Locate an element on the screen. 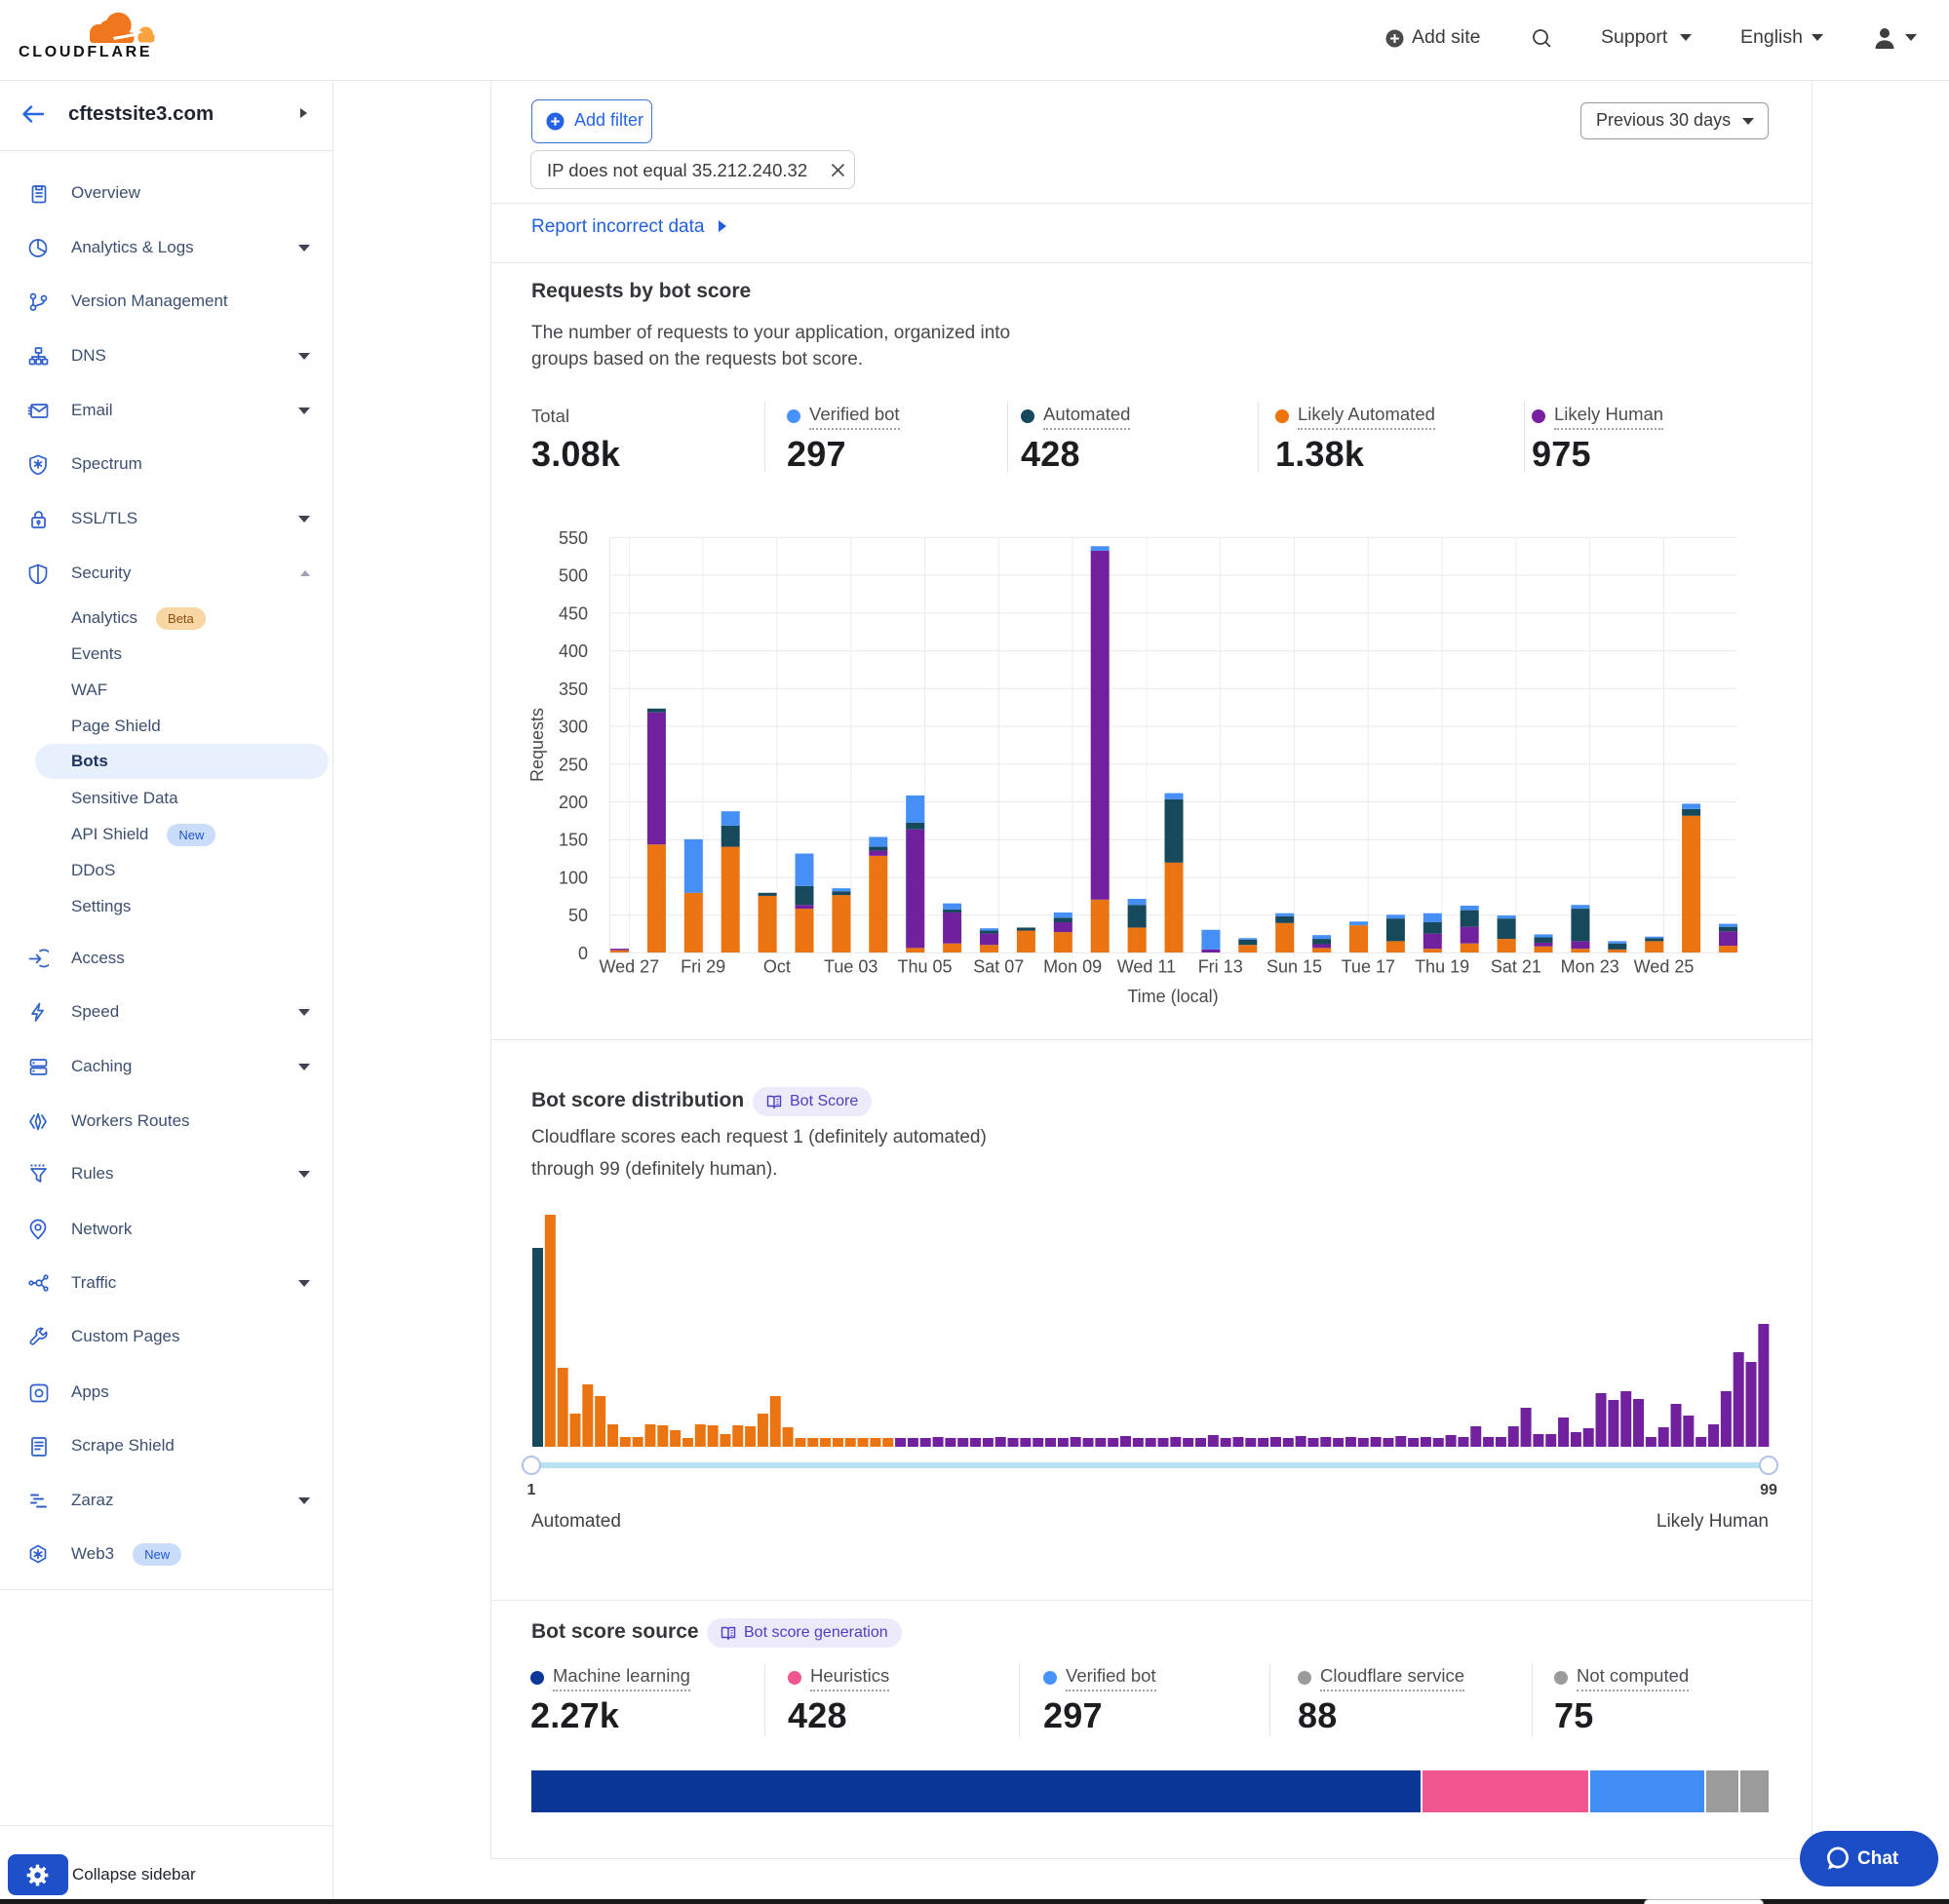 The image size is (1949, 1904). svg-text: 0 is located at coordinates (583, 953).